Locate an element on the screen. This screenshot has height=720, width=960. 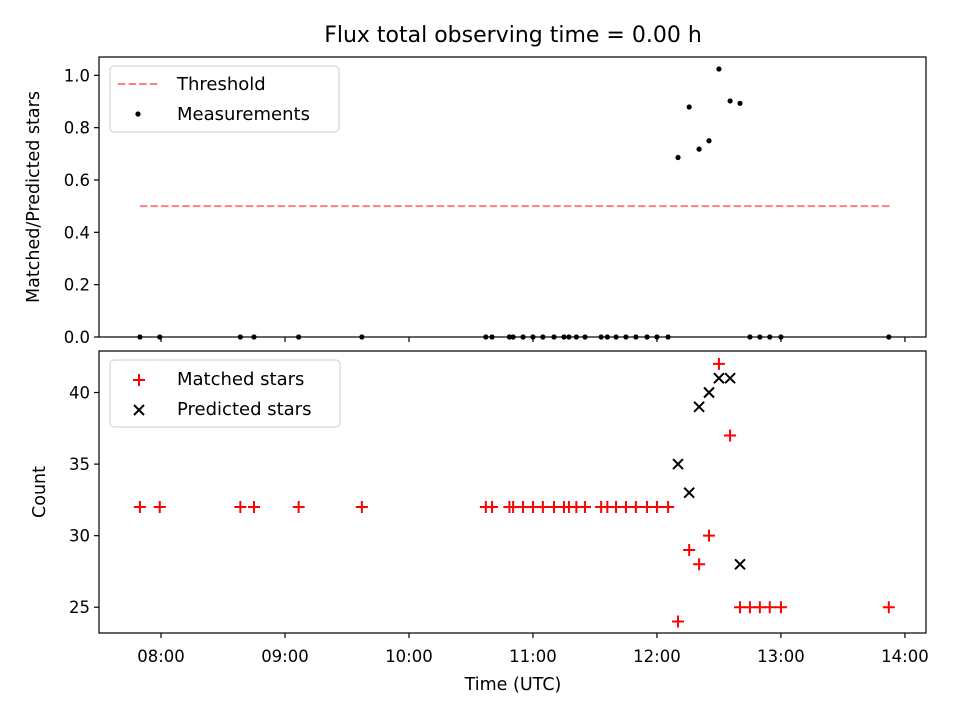
top-ytick-label: 0.8 is located at coordinates (77, 128).